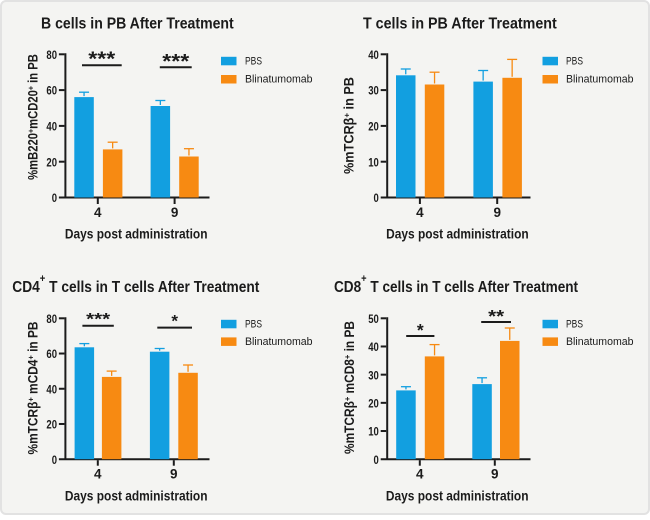 This screenshot has width=650, height=520. Describe the element at coordinates (135, 285) in the screenshot. I see `svg-text:CD4+ T cells in T cells After: CD4+ T cells in T cells After Treatment` at that location.